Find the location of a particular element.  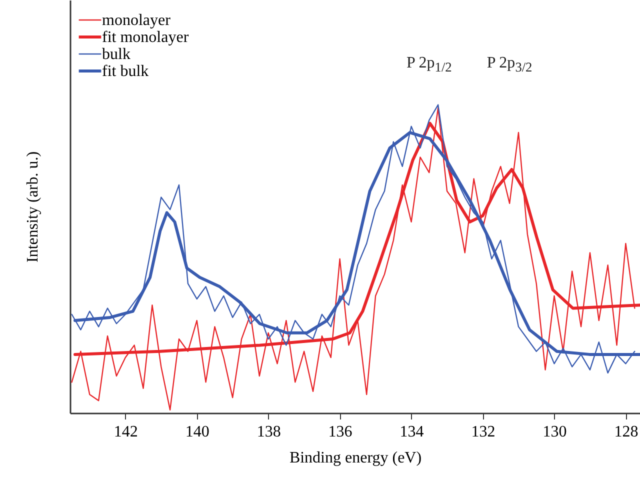

legend-label: fit bulk is located at coordinates (125, 71).